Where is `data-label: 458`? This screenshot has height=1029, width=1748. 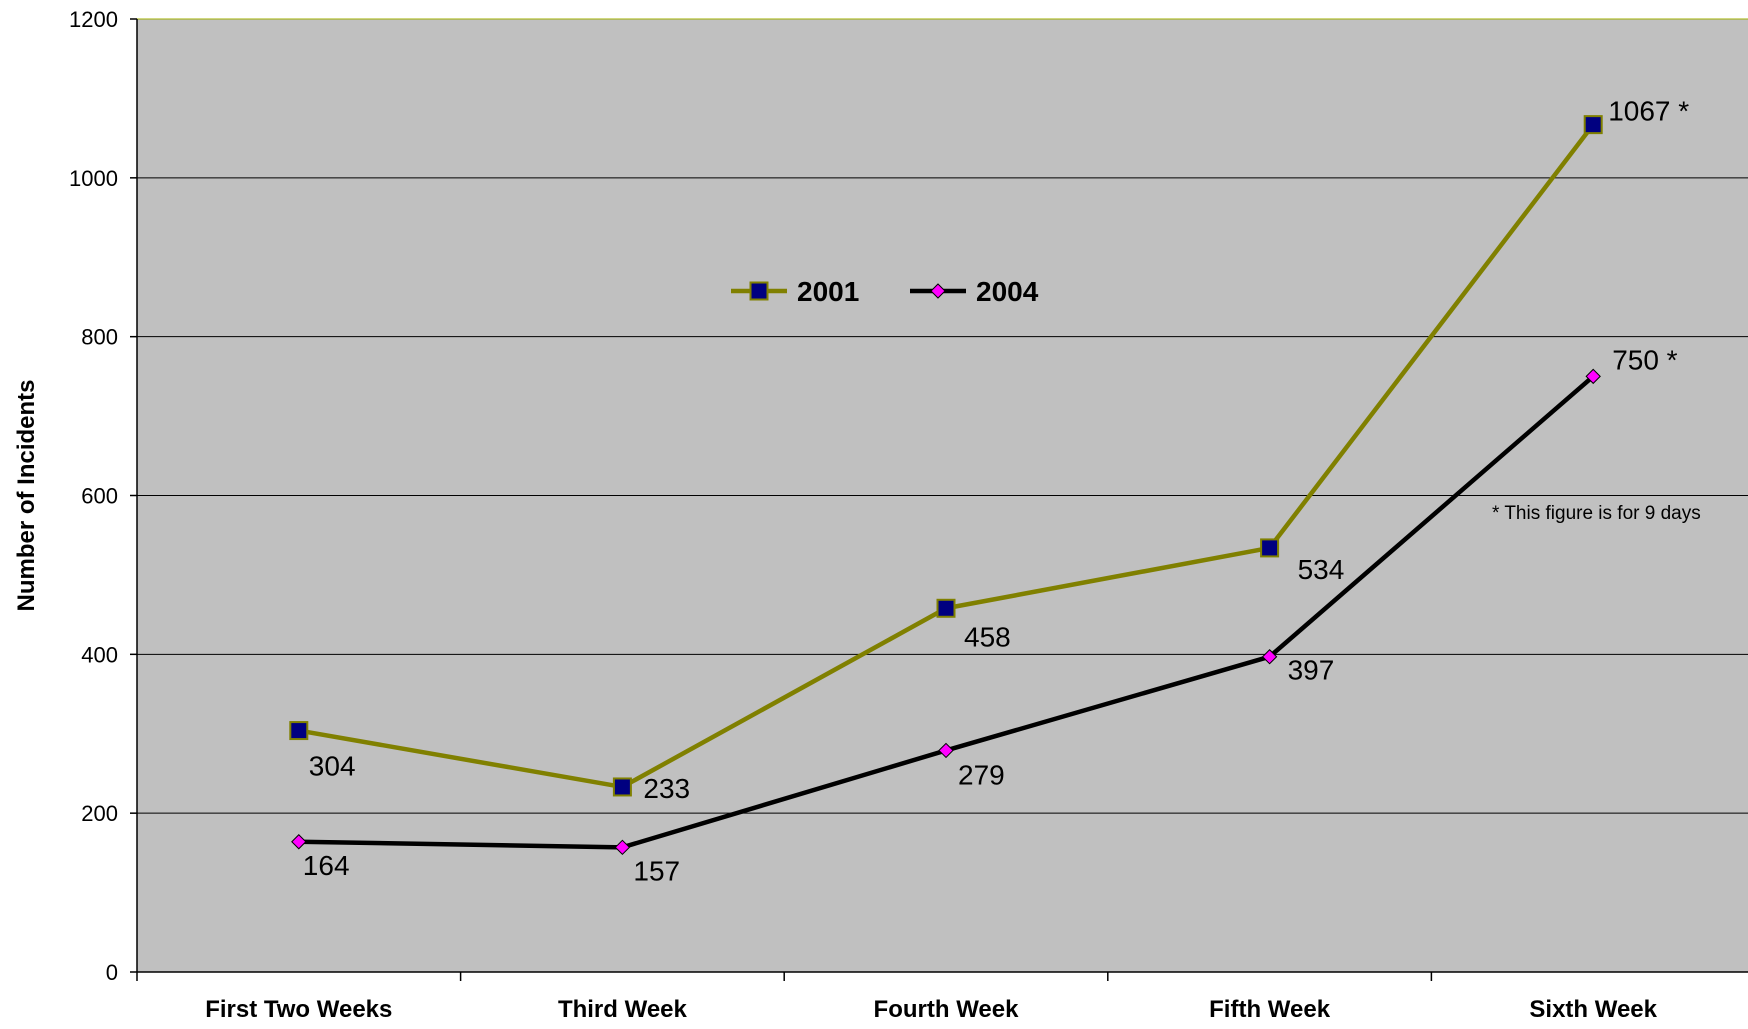 data-label: 458 is located at coordinates (987, 636).